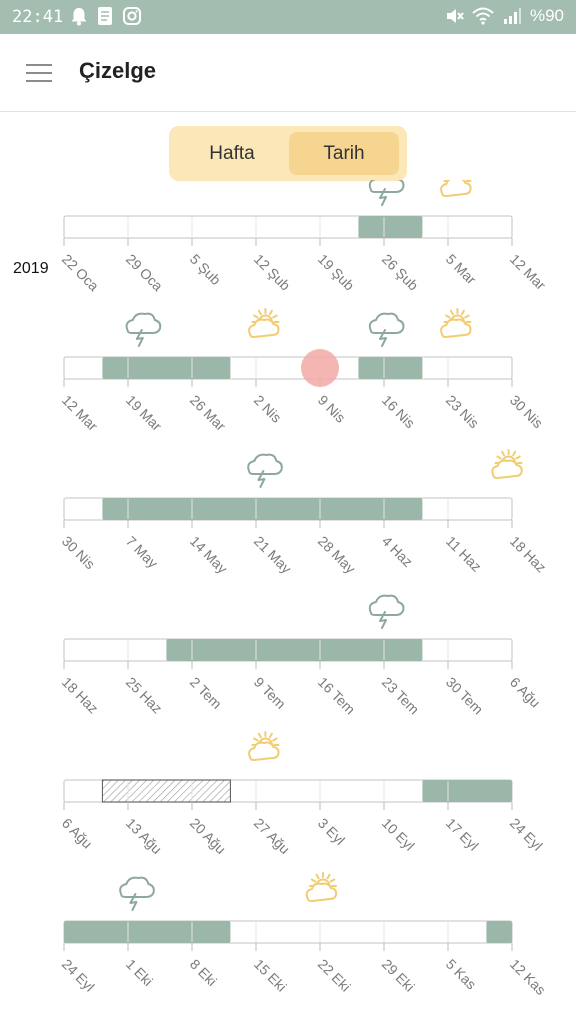 This screenshot has height=1024, width=576. I want to click on tick-label: 12 Kas, so click(528, 977).